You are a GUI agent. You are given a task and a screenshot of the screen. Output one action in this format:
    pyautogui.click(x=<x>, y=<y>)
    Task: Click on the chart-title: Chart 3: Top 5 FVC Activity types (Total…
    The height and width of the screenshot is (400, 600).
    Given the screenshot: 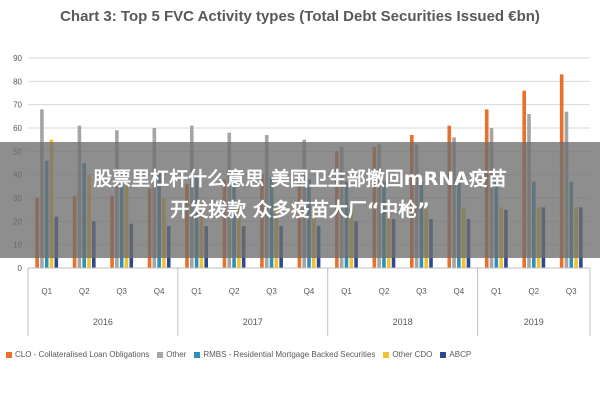 What is the action you would take?
    pyautogui.click(x=300, y=16)
    